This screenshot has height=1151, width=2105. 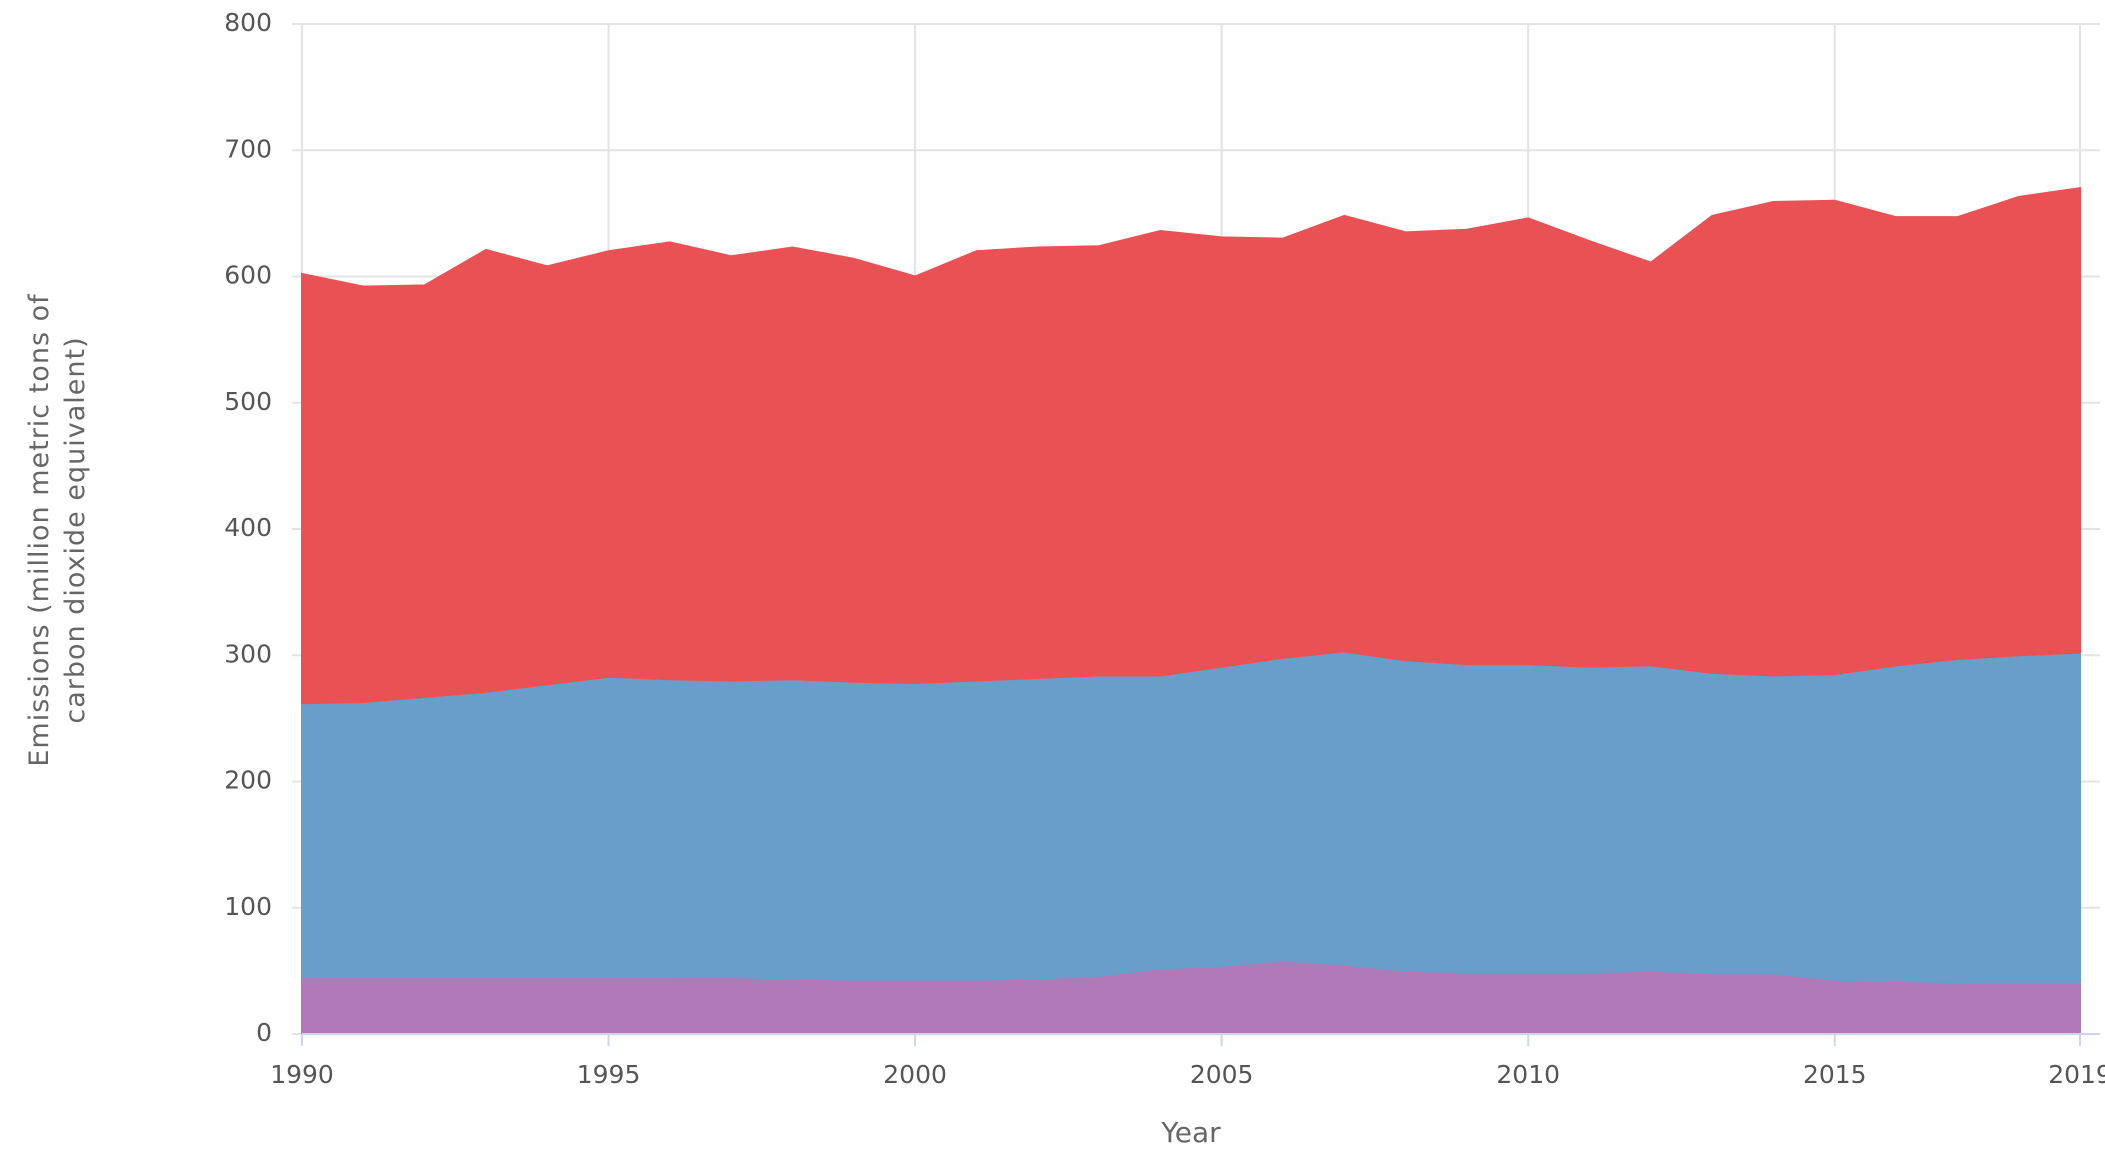 I want to click on x-tick-label: 2019, so click(x=2076, y=1074).